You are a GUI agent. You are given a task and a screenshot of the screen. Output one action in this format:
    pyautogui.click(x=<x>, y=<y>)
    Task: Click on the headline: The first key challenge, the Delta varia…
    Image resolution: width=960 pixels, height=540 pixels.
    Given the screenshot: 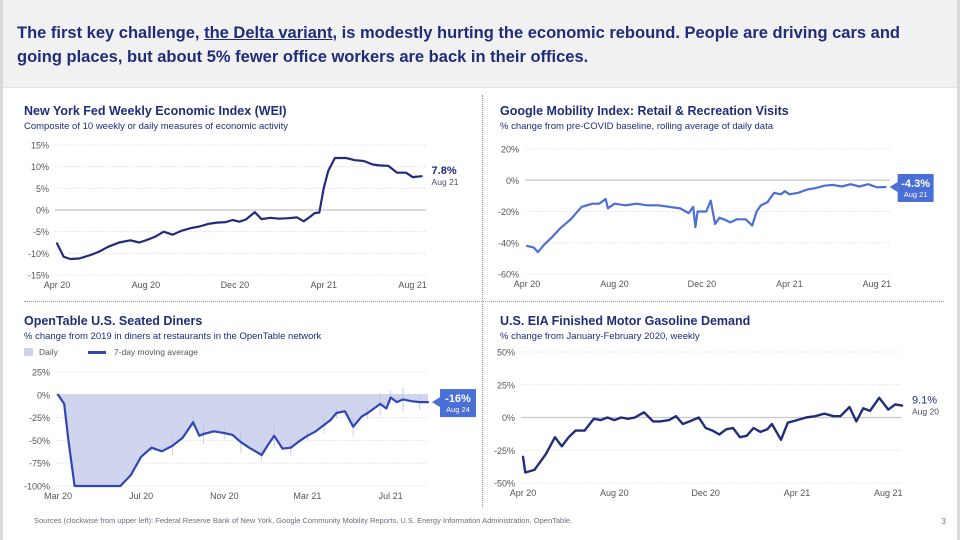 What is the action you would take?
    pyautogui.click(x=482, y=45)
    